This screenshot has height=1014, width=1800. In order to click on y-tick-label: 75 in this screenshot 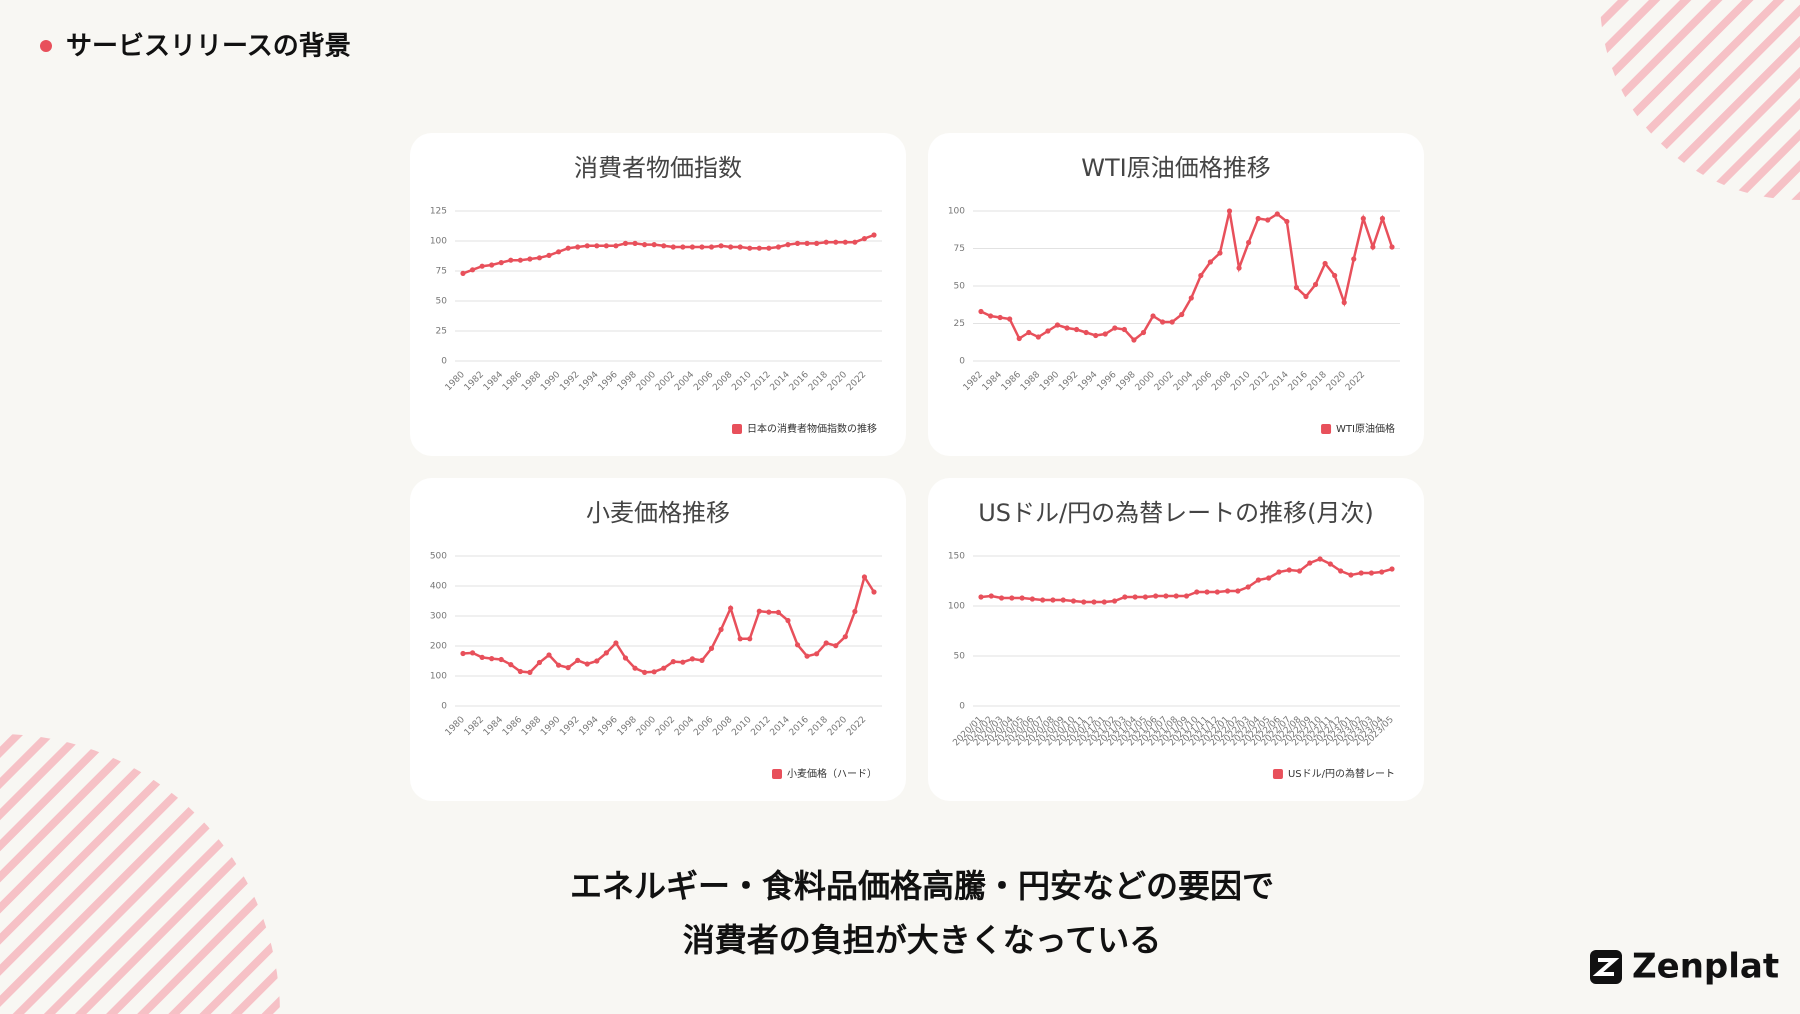, I will do `click(441, 272)`.